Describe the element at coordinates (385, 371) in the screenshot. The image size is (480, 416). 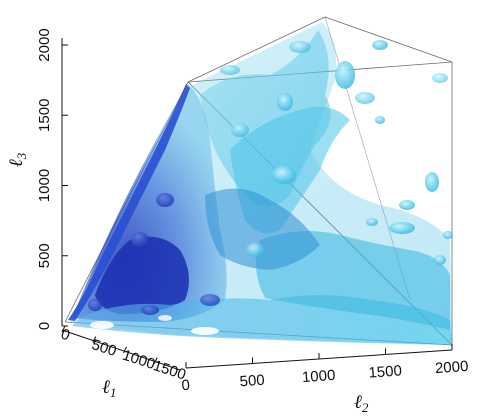
I see `l2-tick-label: 1500` at that location.